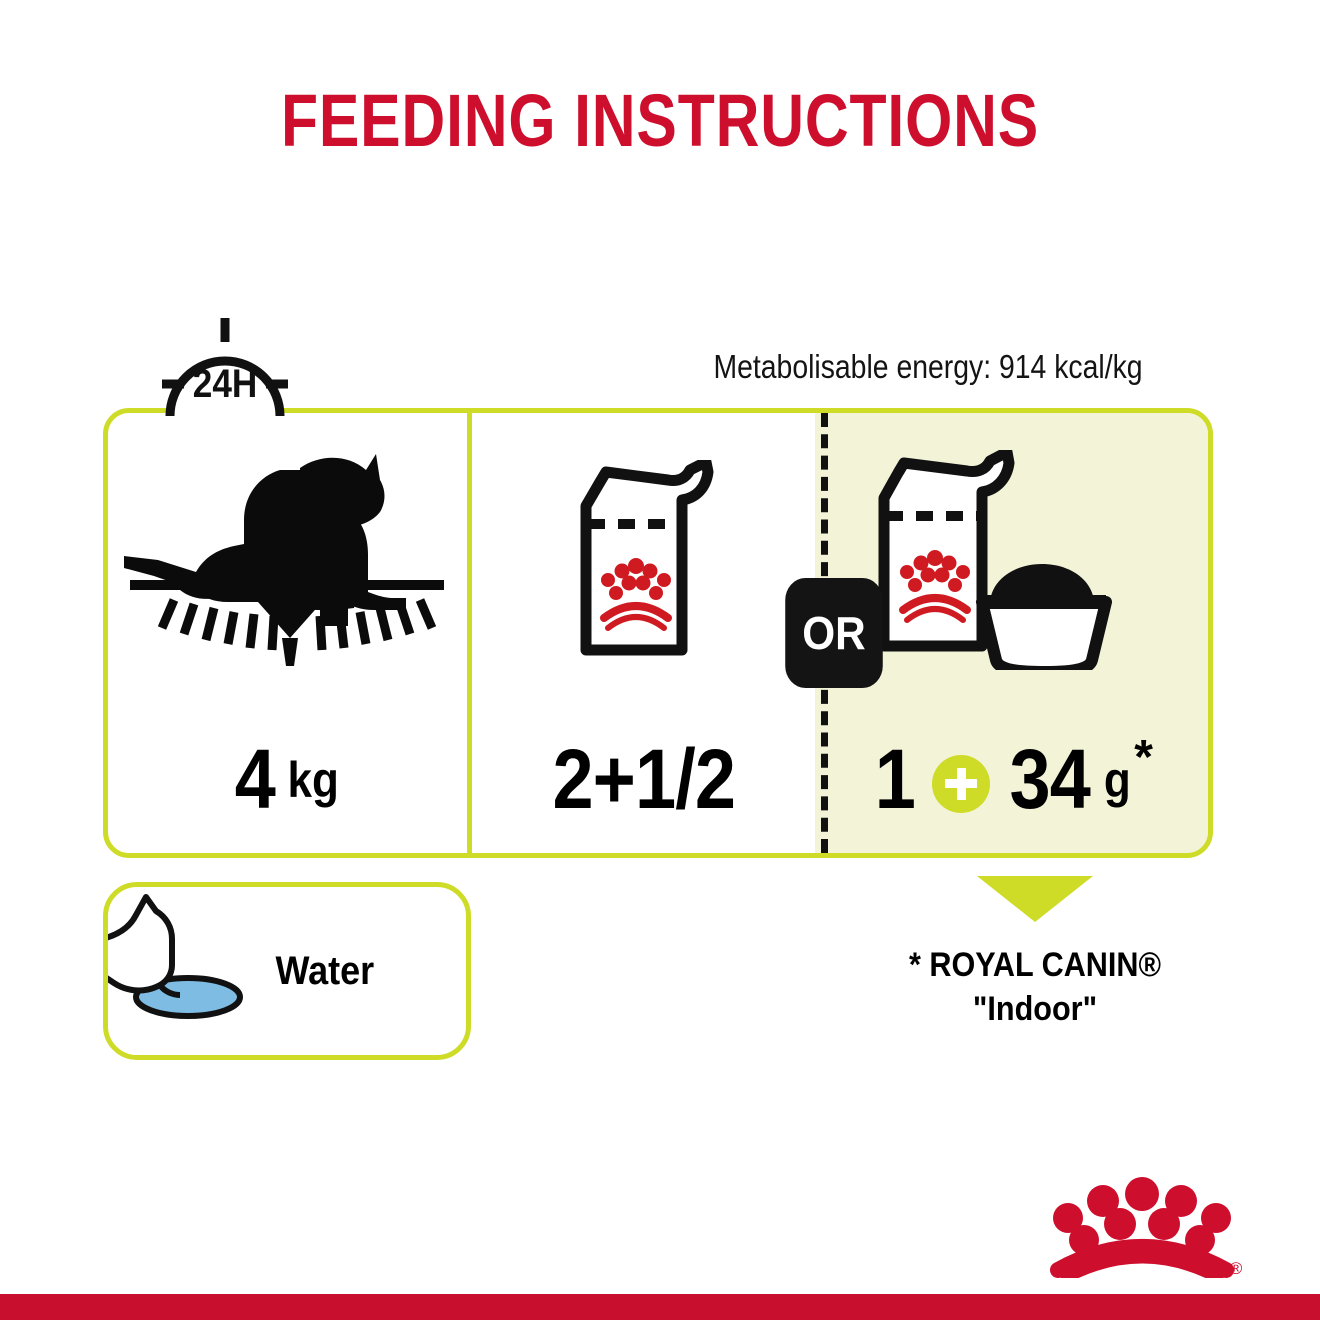  Describe the element at coordinates (1050, 779) in the screenshot. I see `mix-grams-number: 34` at that location.